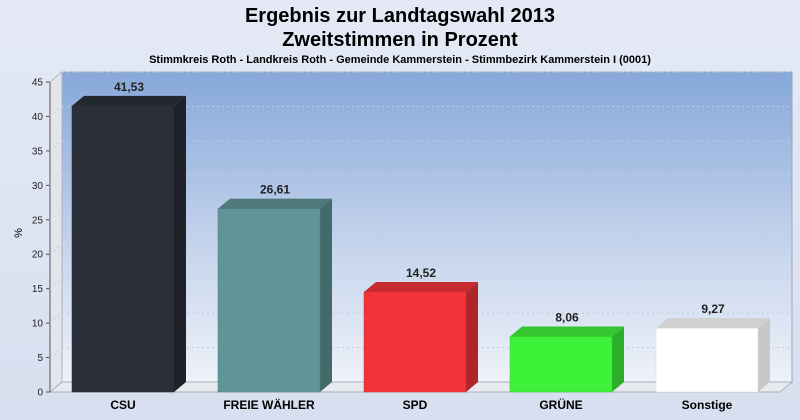 This screenshot has height=420, width=800. What do you see at coordinates (38, 255) in the screenshot?
I see `y-tick-label: 20` at bounding box center [38, 255].